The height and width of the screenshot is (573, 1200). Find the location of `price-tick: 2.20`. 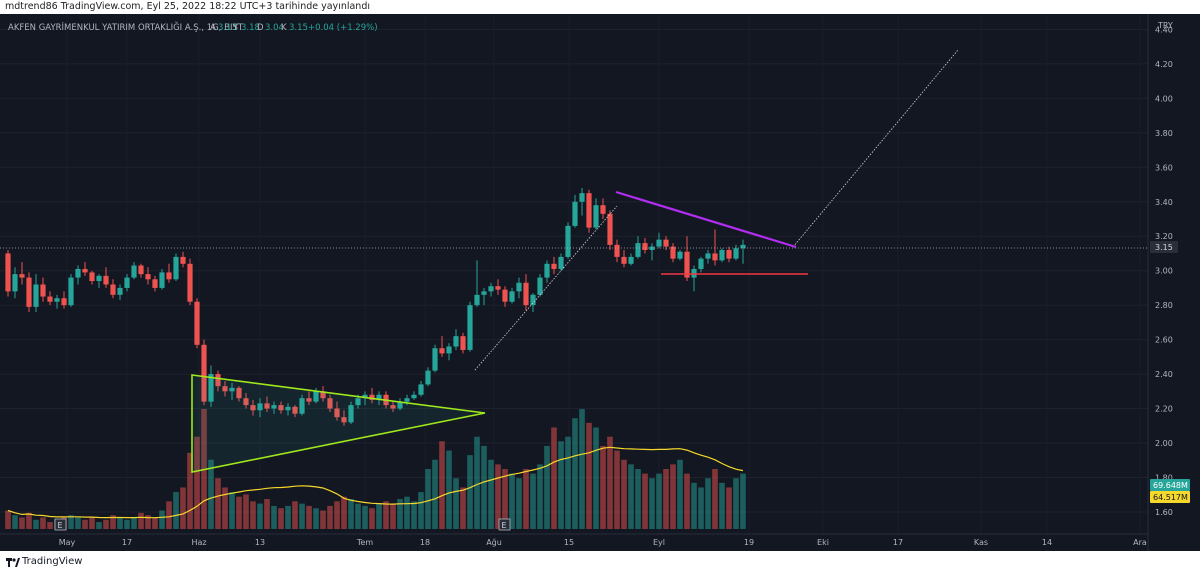

price-tick: 2.20 is located at coordinates (1164, 409).